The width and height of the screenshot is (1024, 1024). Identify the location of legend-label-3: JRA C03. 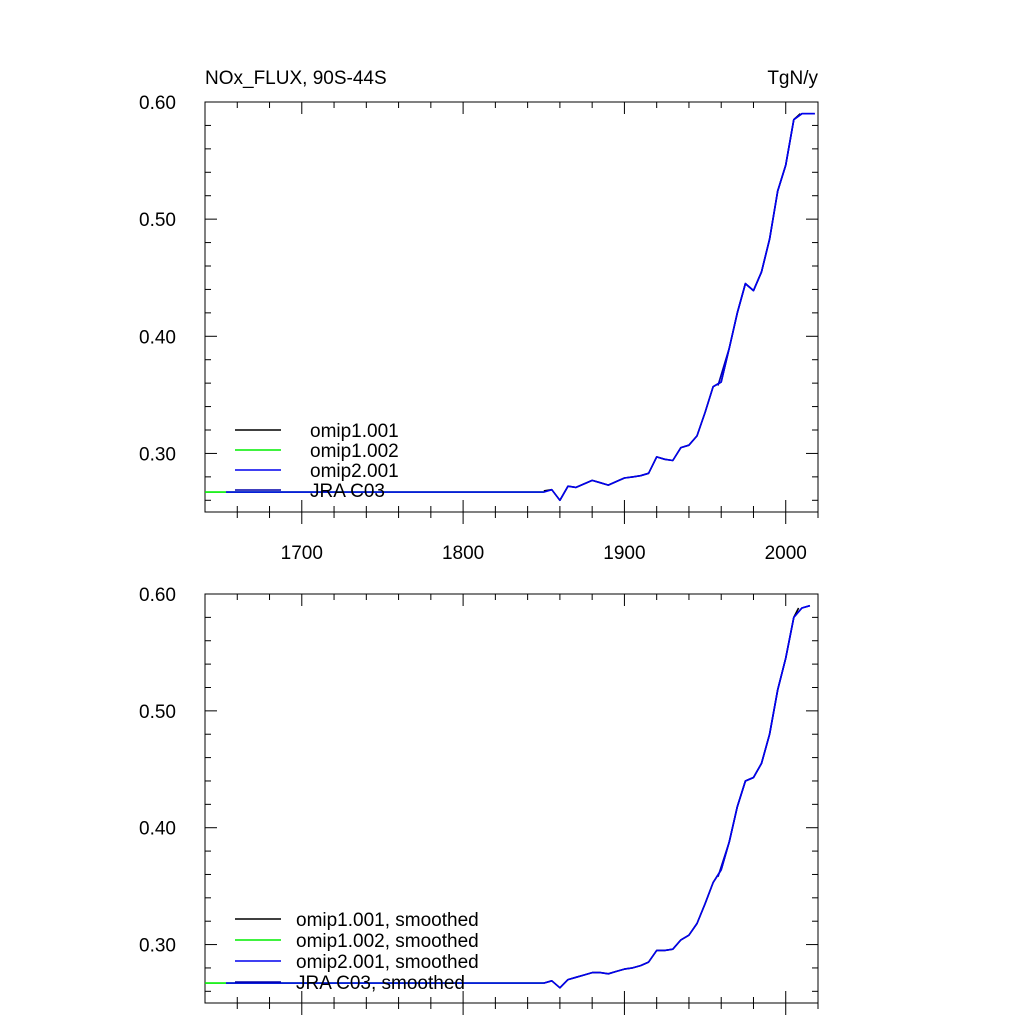
(347, 491).